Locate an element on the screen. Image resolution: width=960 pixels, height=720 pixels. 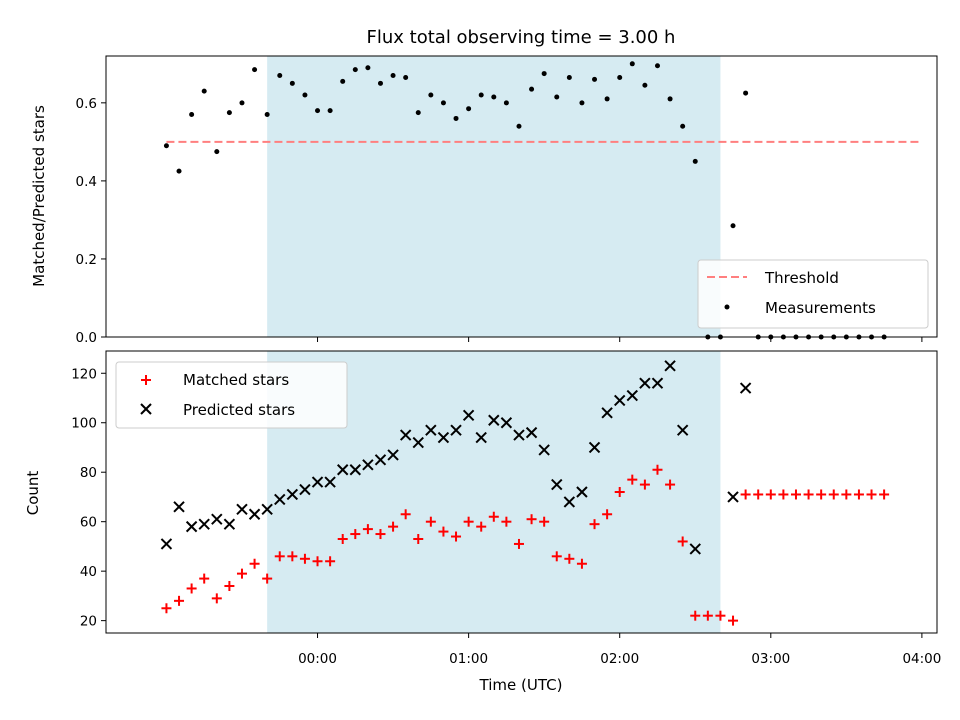
bottom-y-tick-label: 20 is located at coordinates (88, 622).